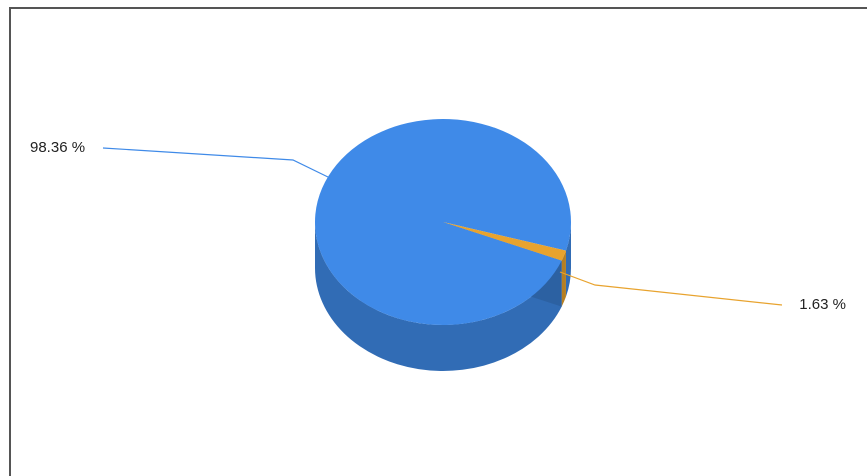  What do you see at coordinates (57, 147) in the screenshot?
I see `data-label: 98.36 %` at bounding box center [57, 147].